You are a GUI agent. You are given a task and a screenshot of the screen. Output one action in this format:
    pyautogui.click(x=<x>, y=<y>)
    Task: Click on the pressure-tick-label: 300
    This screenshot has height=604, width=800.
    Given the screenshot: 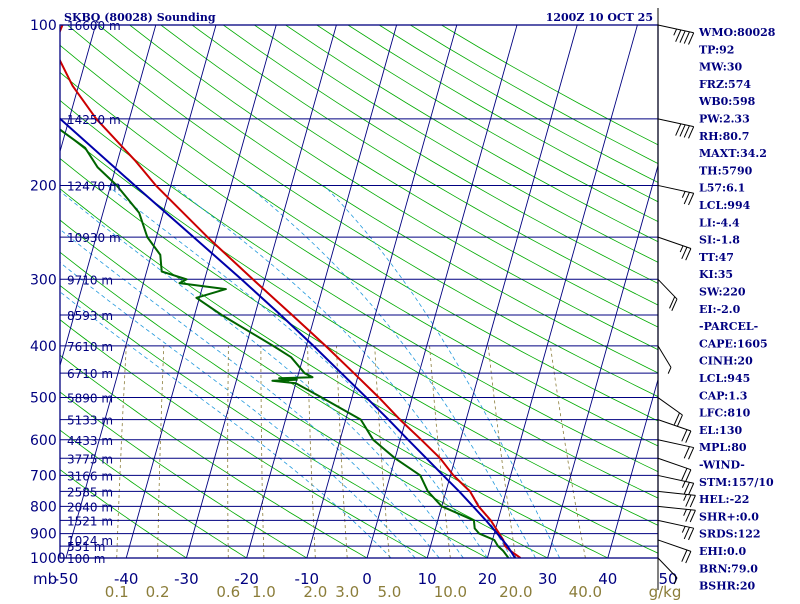 What is the action you would take?
    pyautogui.click(x=43, y=280)
    